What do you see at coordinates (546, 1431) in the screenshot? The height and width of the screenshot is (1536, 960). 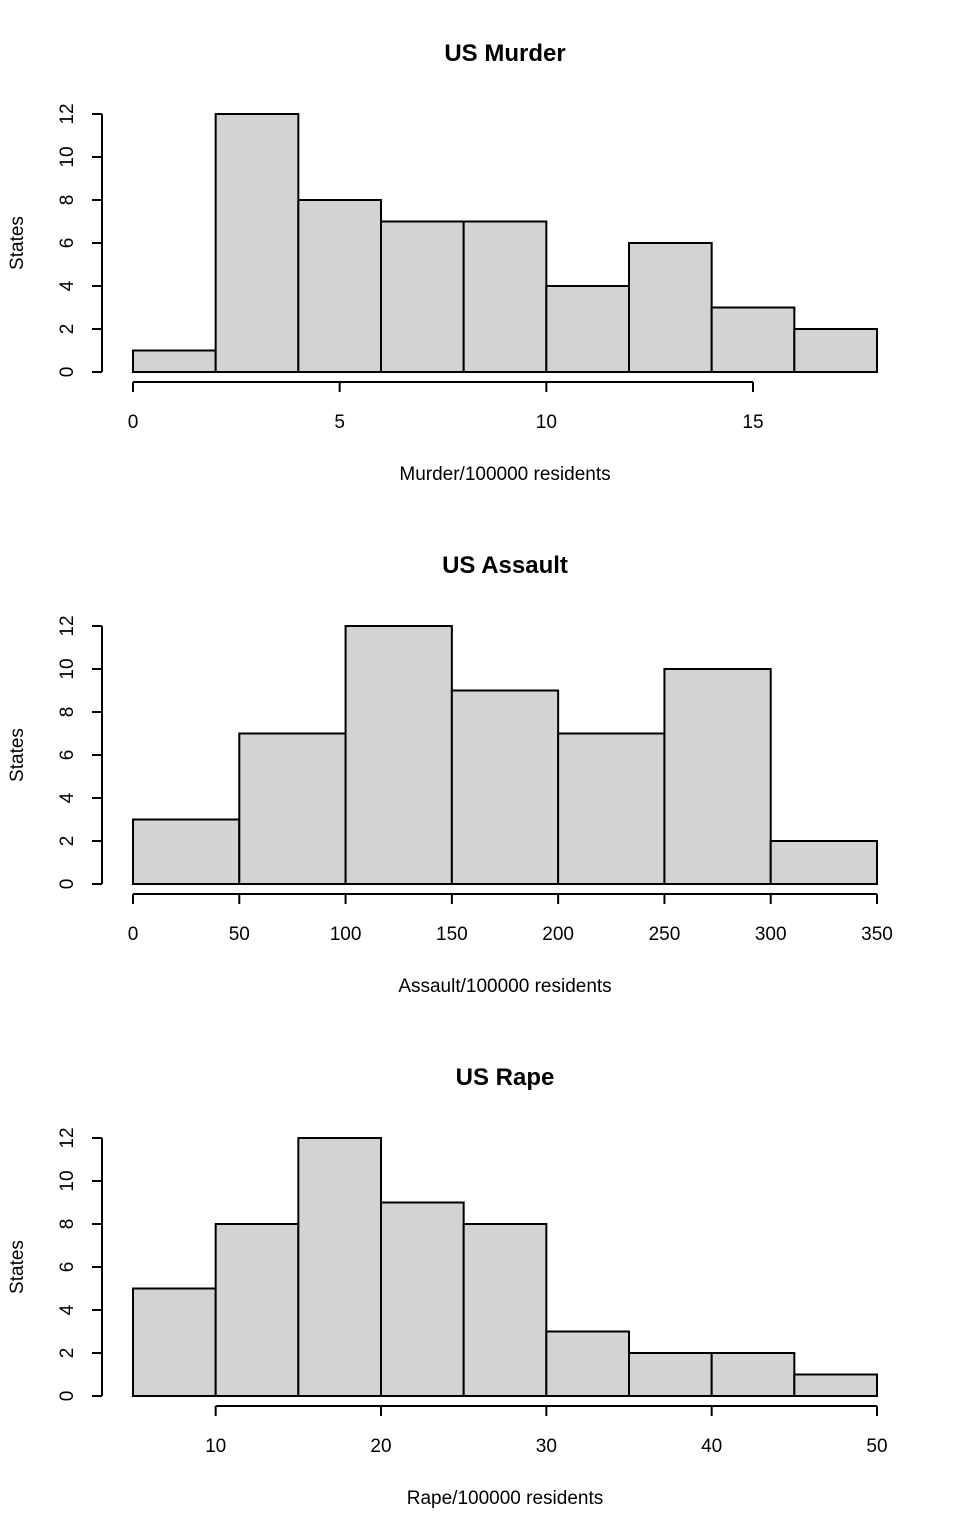 I see `x-axis: 10 20 30 40 50` at bounding box center [546, 1431].